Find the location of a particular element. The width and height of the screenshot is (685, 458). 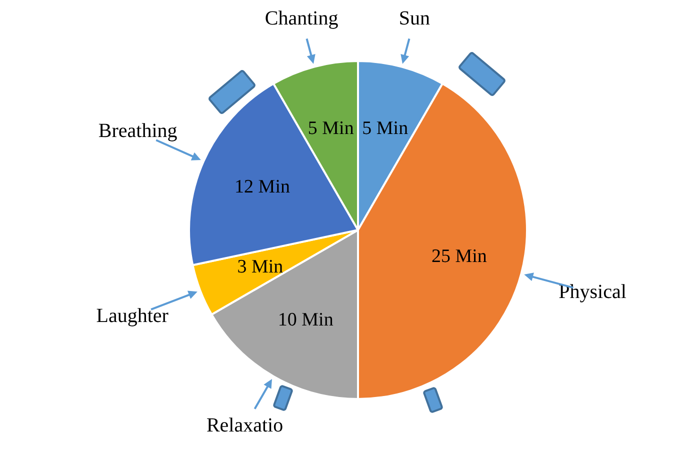

slice-label: Chanting is located at coordinates (301, 19).